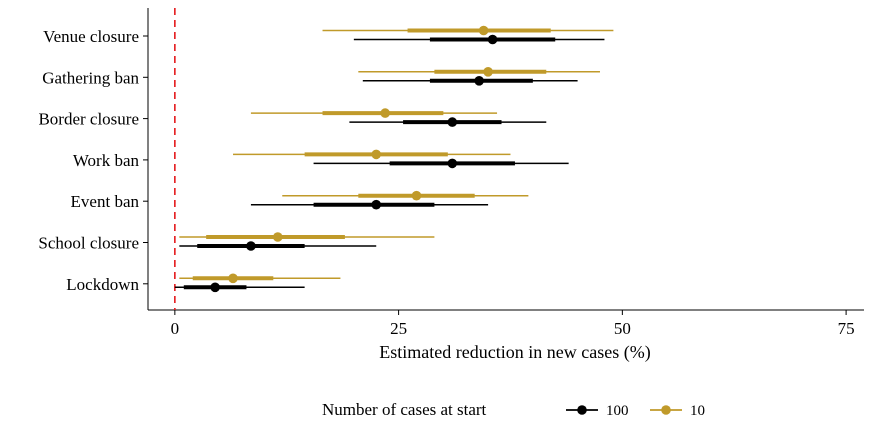 This screenshot has width=878, height=429. I want to click on category-label: Event ban, so click(105, 201).